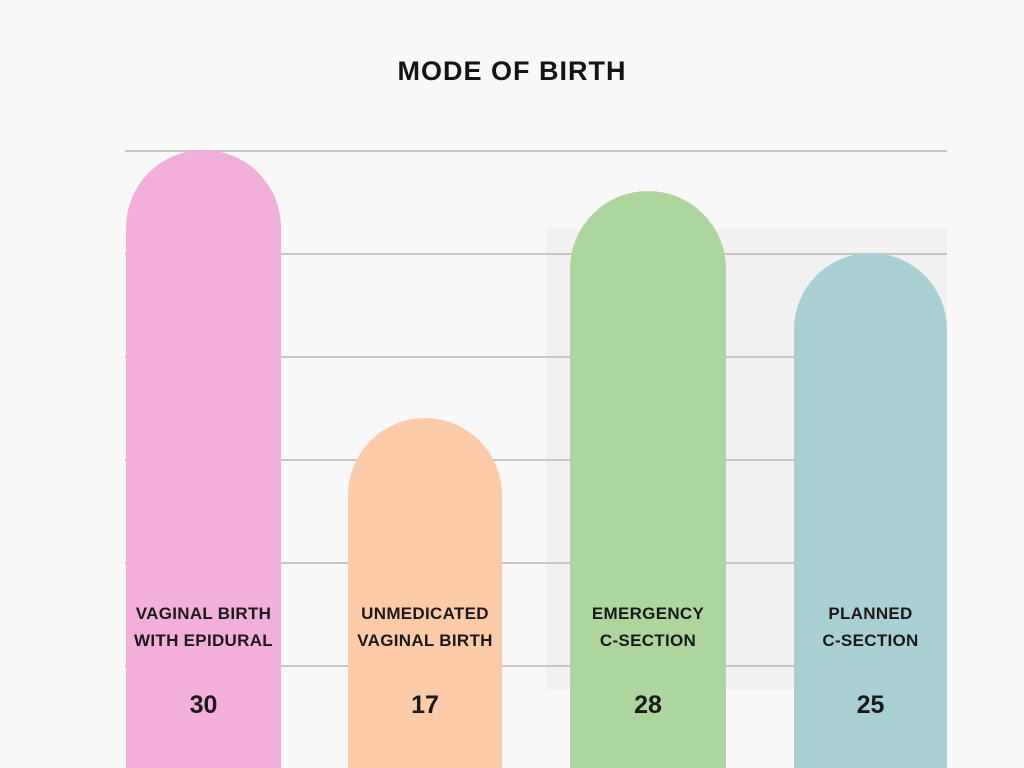  Describe the element at coordinates (870, 627) in the screenshot. I see `bar-label: PLANNED C-SECTION` at that location.